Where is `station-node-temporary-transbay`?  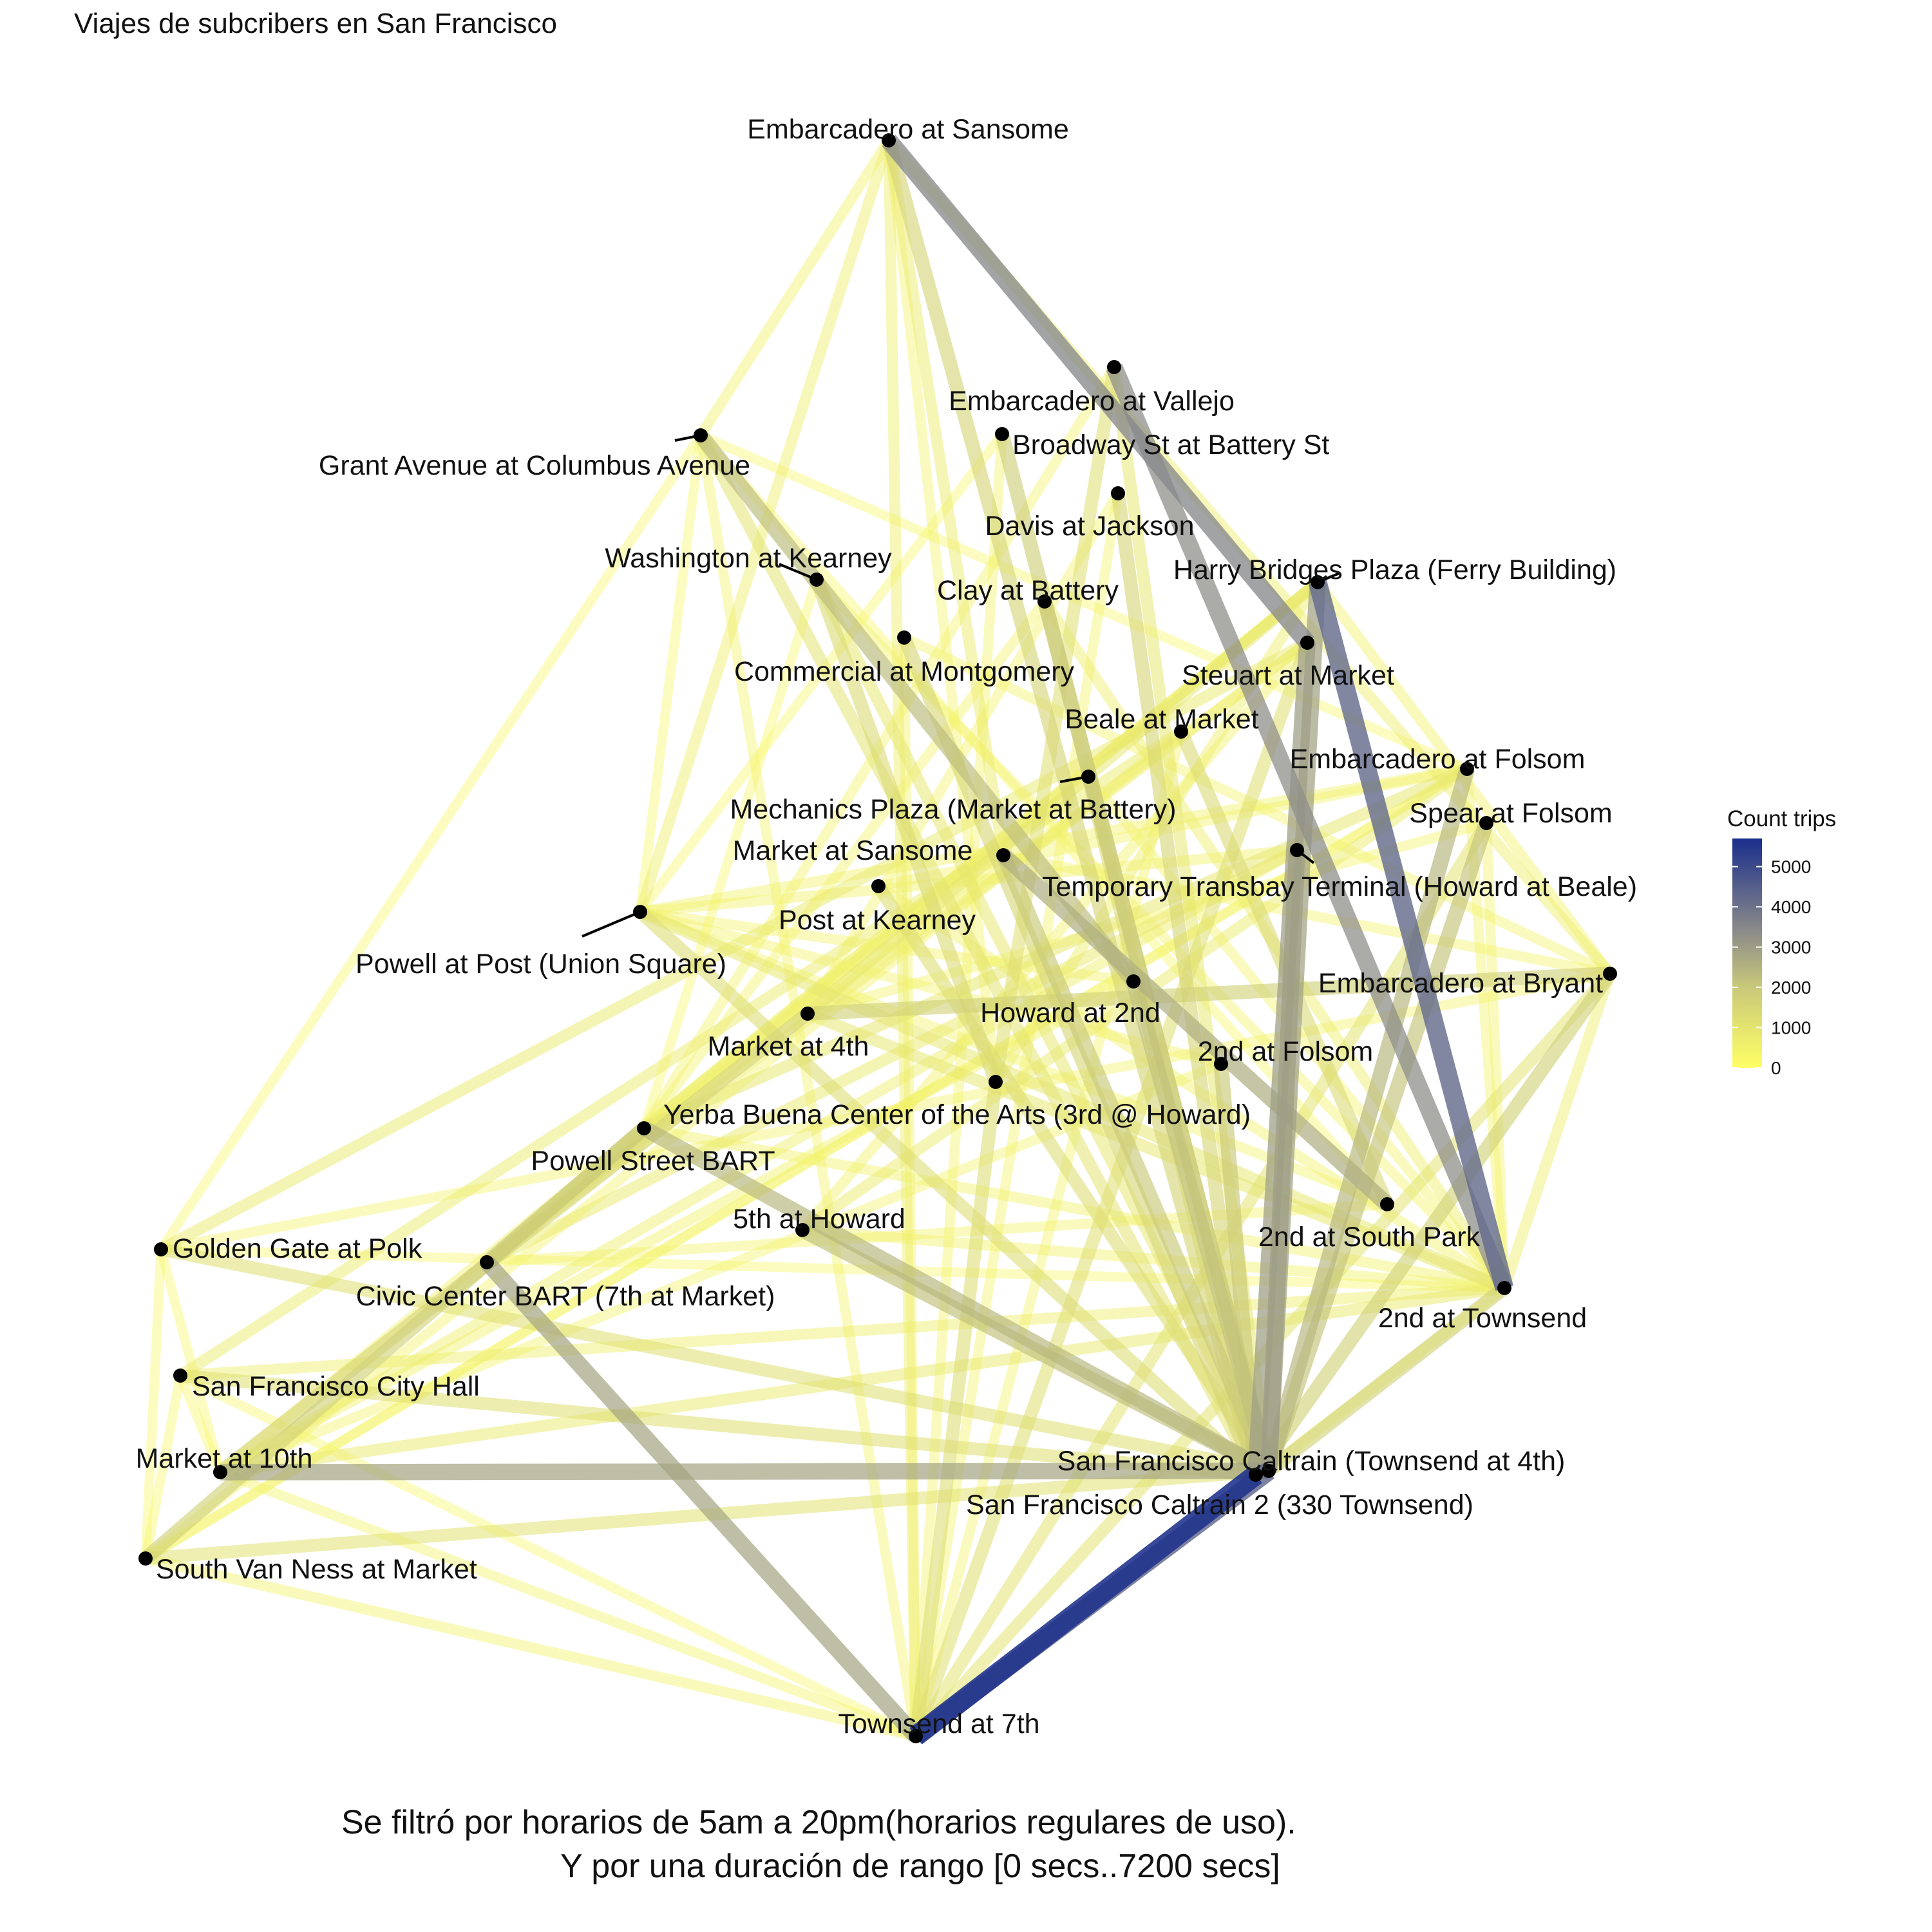
station-node-temporary-transbay is located at coordinates (1297, 850).